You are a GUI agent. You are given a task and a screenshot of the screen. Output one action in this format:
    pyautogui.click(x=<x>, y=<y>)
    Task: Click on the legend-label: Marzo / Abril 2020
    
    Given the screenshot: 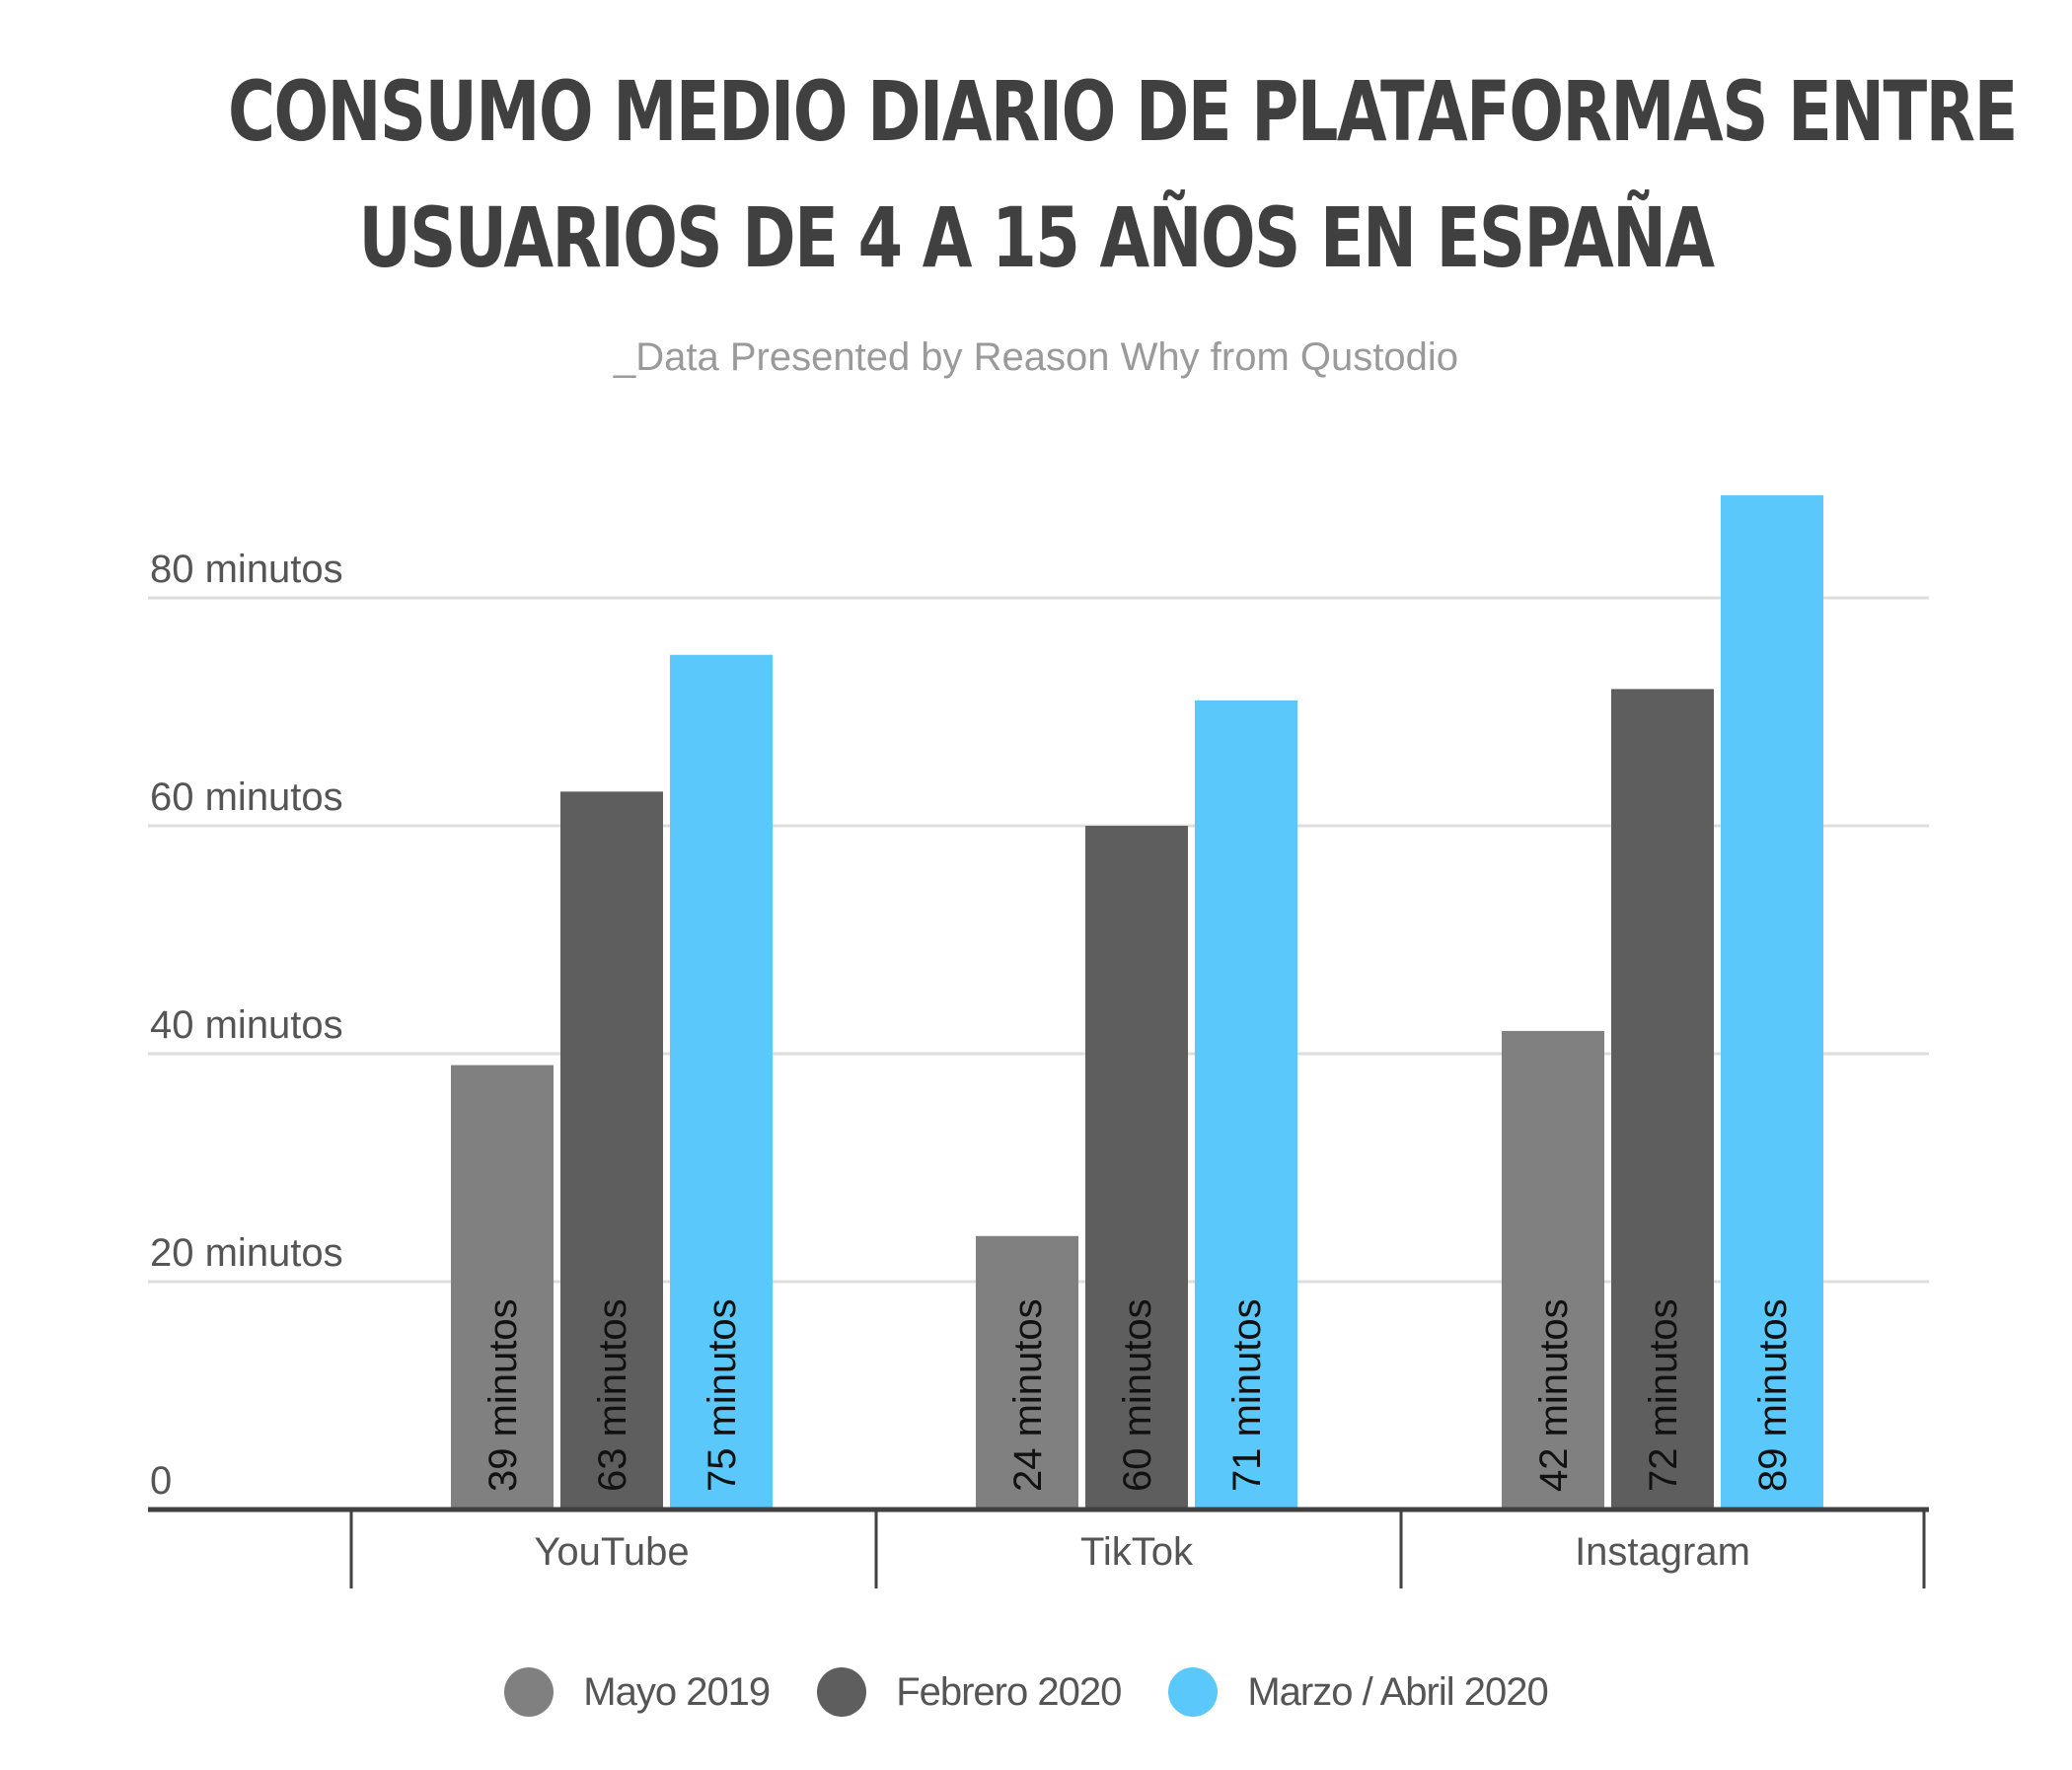 What is the action you would take?
    pyautogui.click(x=1398, y=1691)
    